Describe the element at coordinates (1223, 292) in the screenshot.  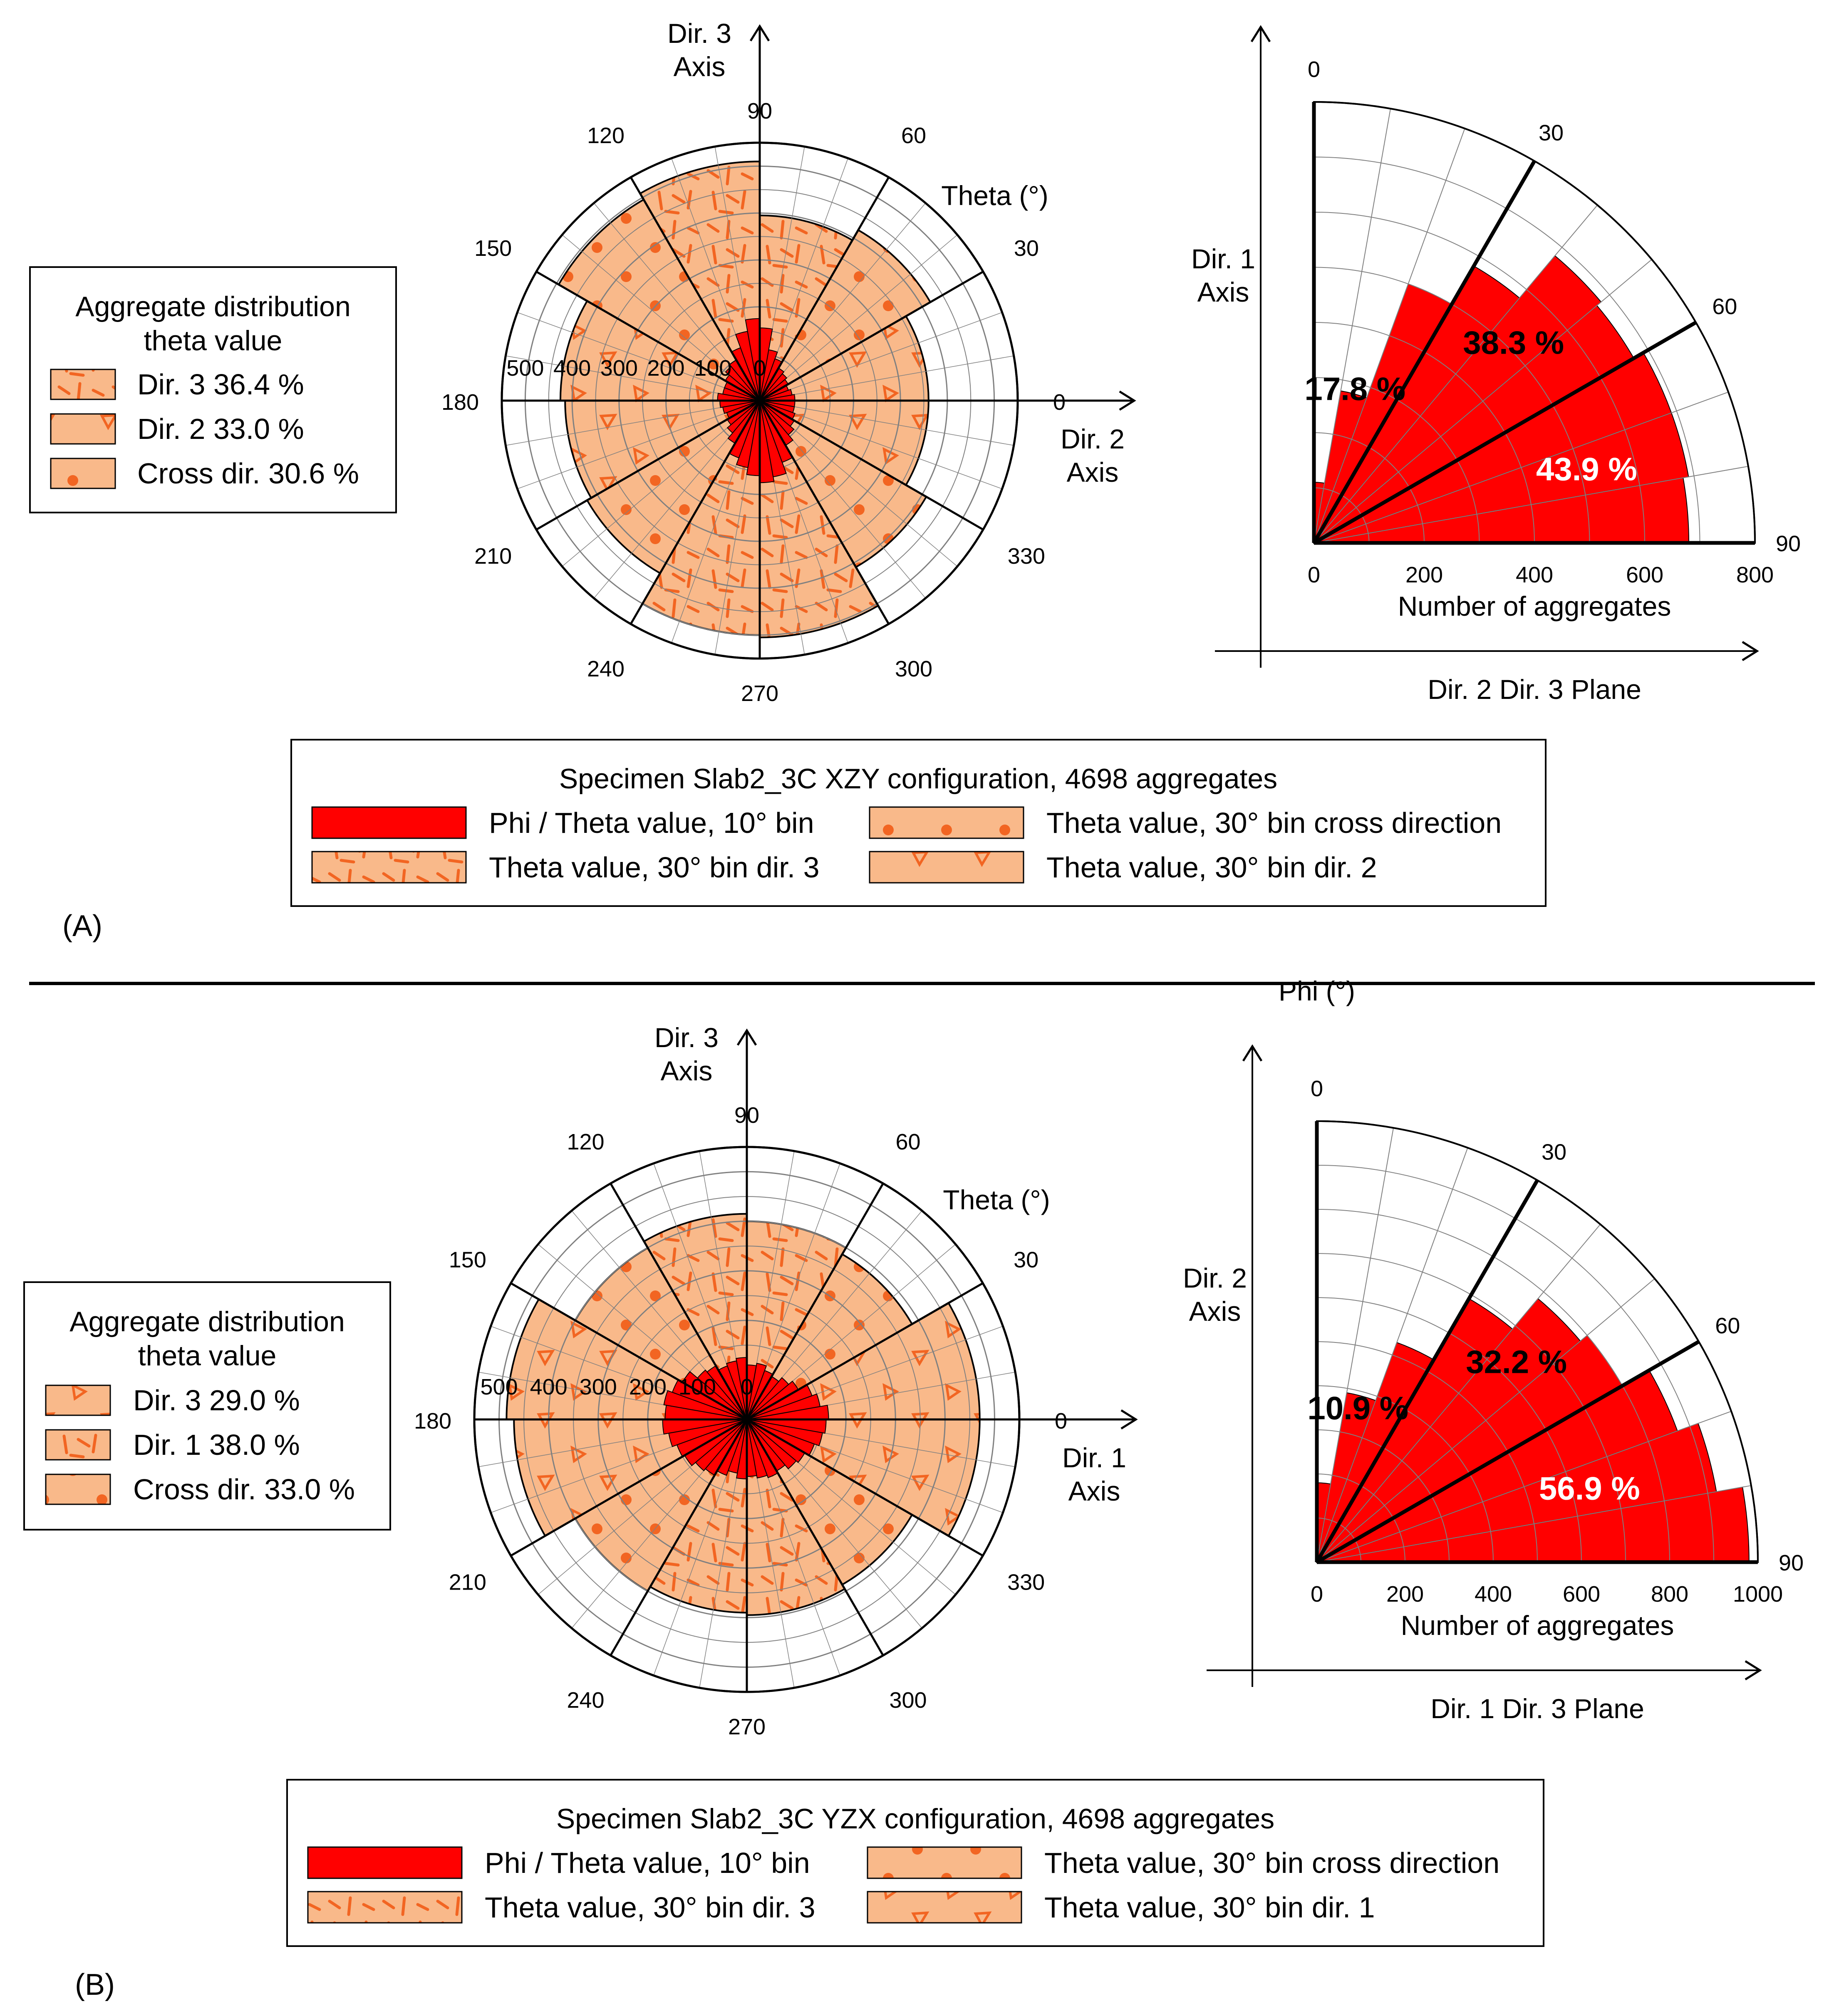
I see `quarter-a-up-axis-label-line2: Axis` at that location.